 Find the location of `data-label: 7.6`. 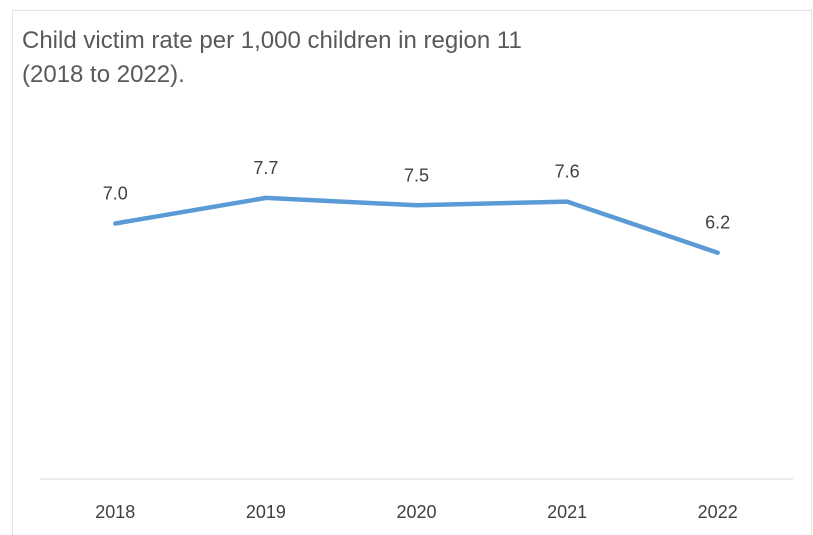

data-label: 7.6 is located at coordinates (567, 172).